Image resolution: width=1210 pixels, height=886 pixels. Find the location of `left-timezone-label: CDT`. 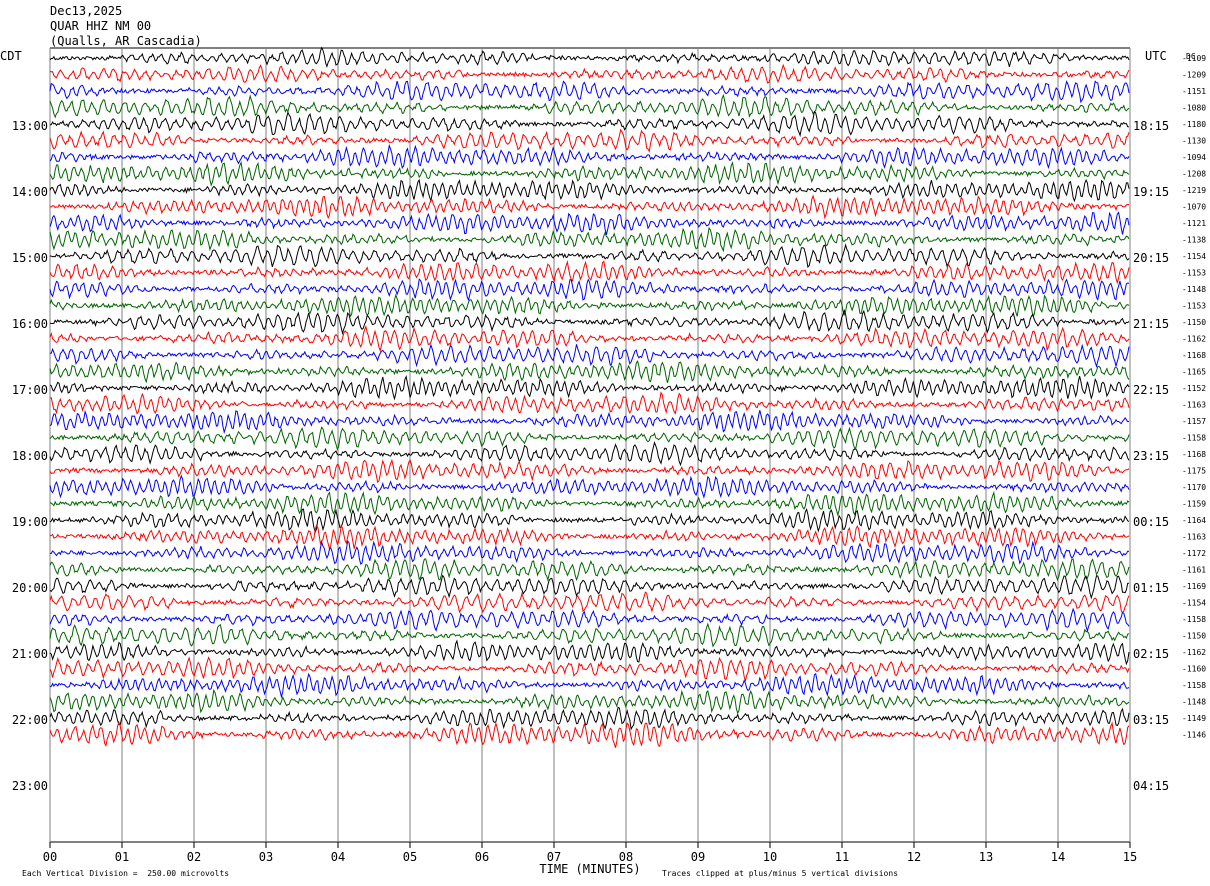

left-timezone-label: CDT is located at coordinates (11, 56).